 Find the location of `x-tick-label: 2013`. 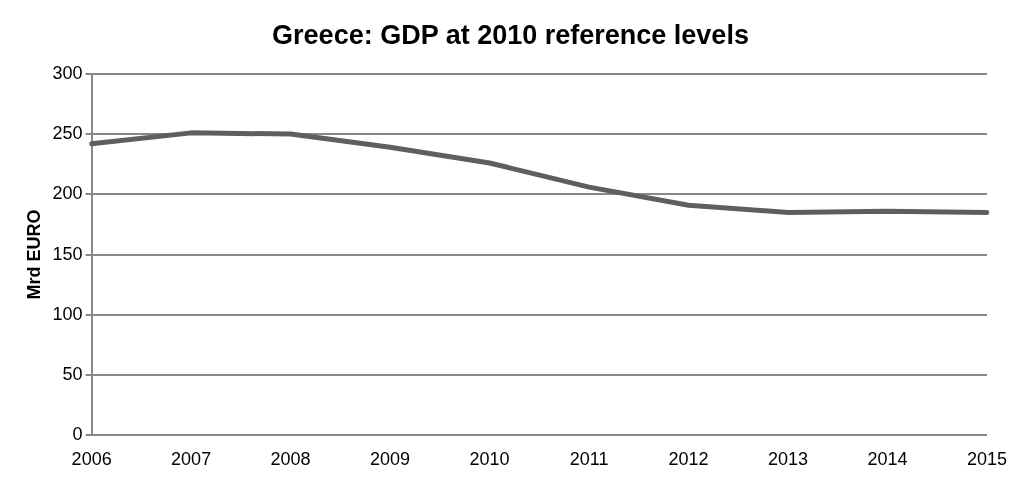

x-tick-label: 2013 is located at coordinates (788, 459).